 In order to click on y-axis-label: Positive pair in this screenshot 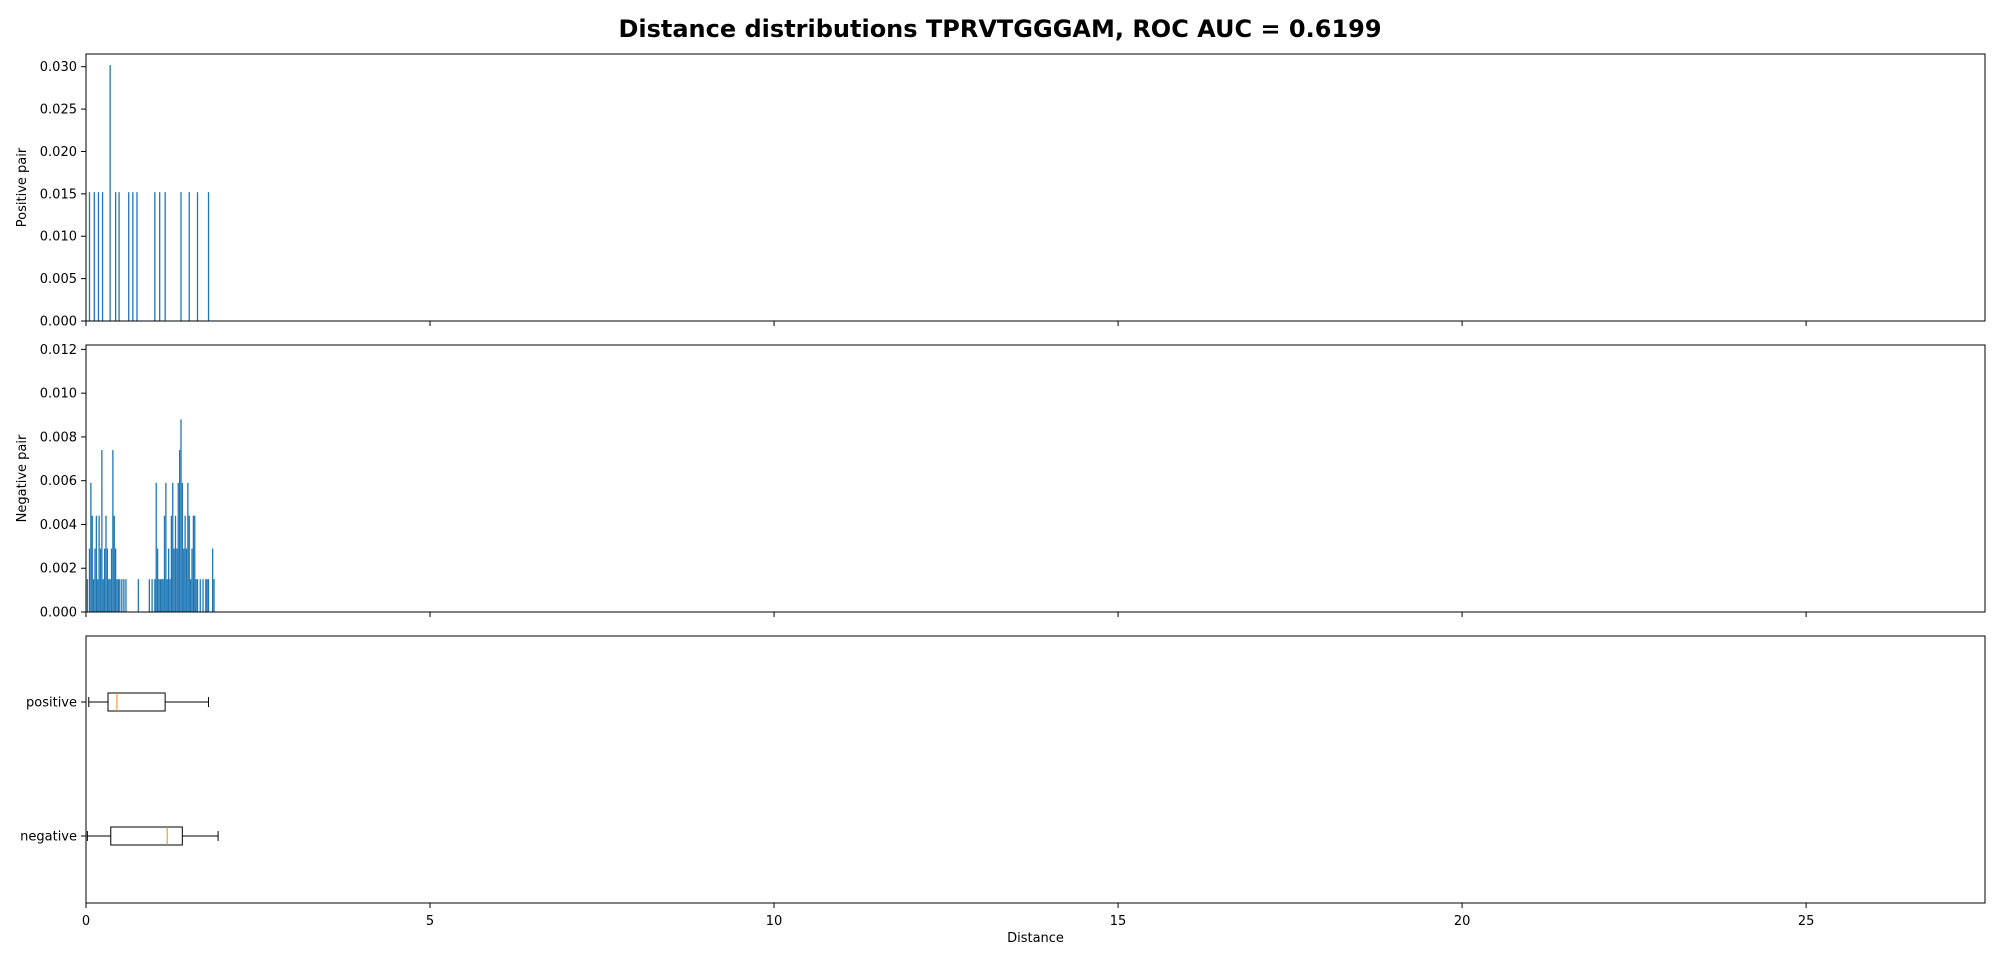, I will do `click(22, 187)`.